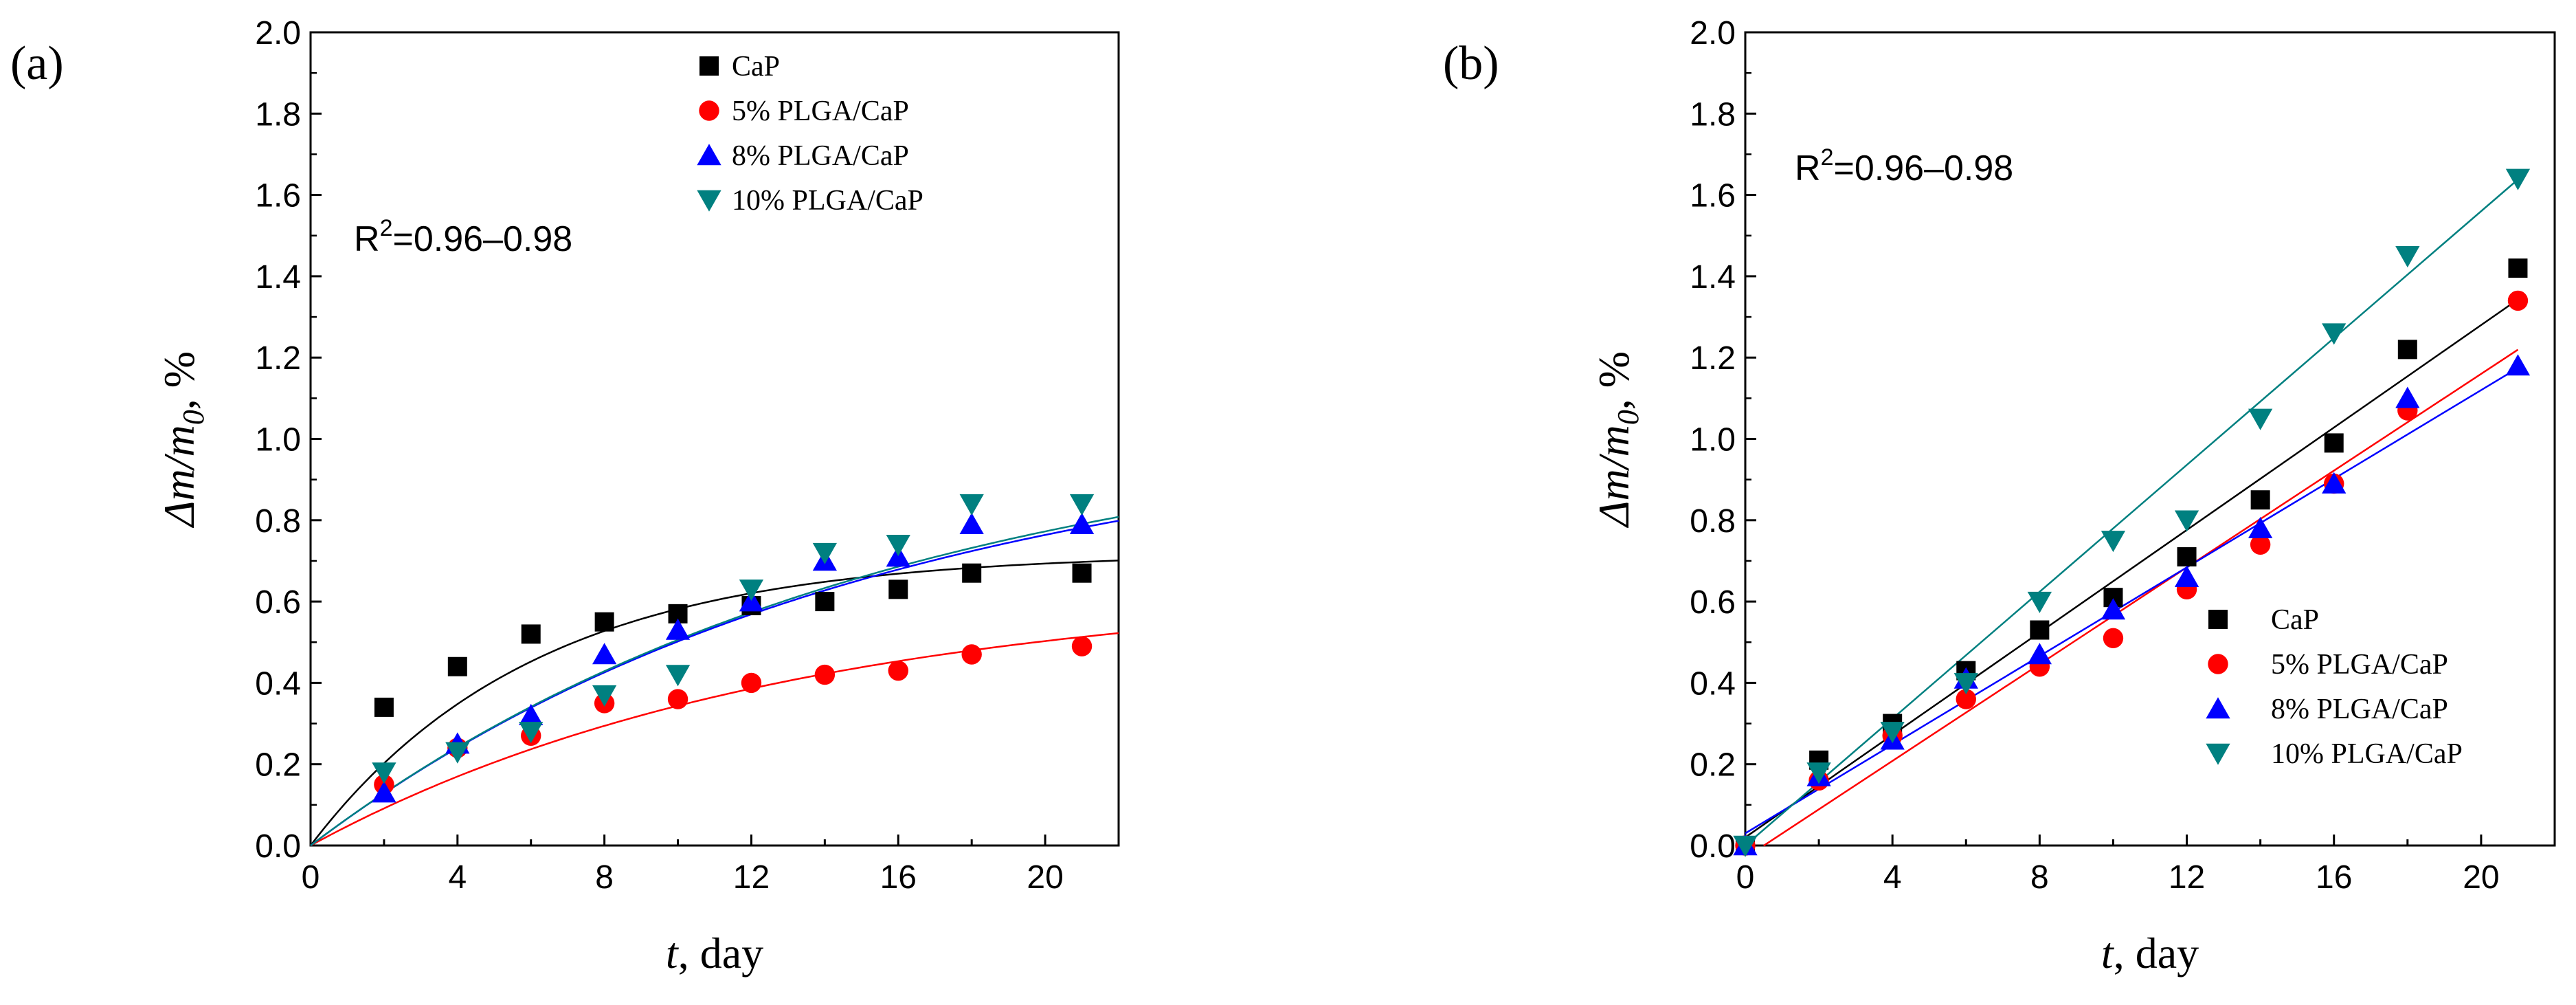 The width and height of the screenshot is (2576, 1005). I want to click on y-axis-subscript: 0, so click(1628, 417).